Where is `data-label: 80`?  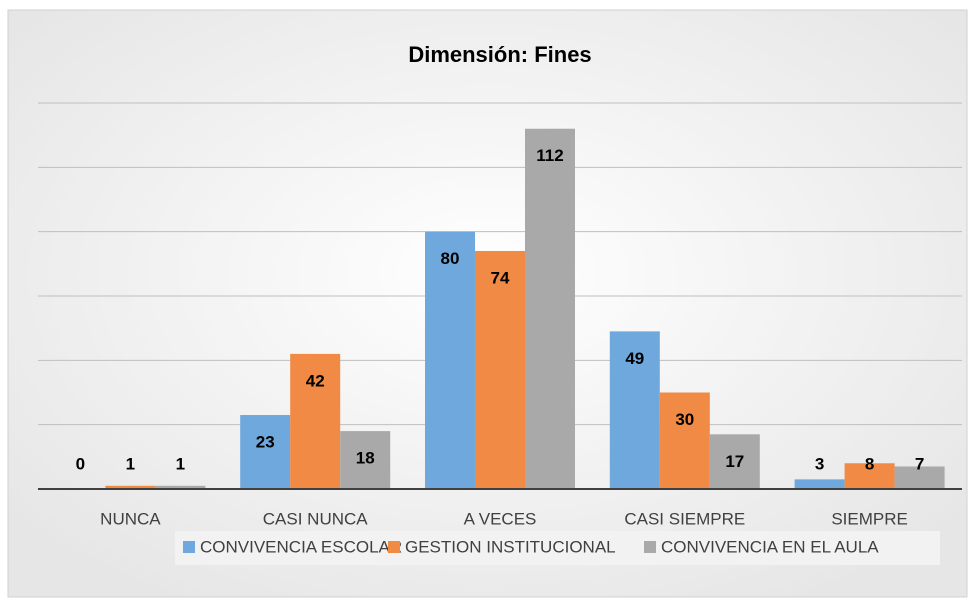 data-label: 80 is located at coordinates (450, 258).